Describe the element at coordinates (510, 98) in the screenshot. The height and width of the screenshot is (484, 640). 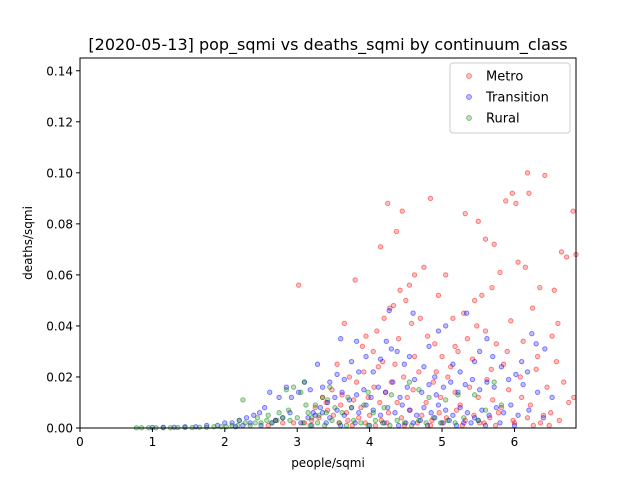
I see `legend-box` at that location.